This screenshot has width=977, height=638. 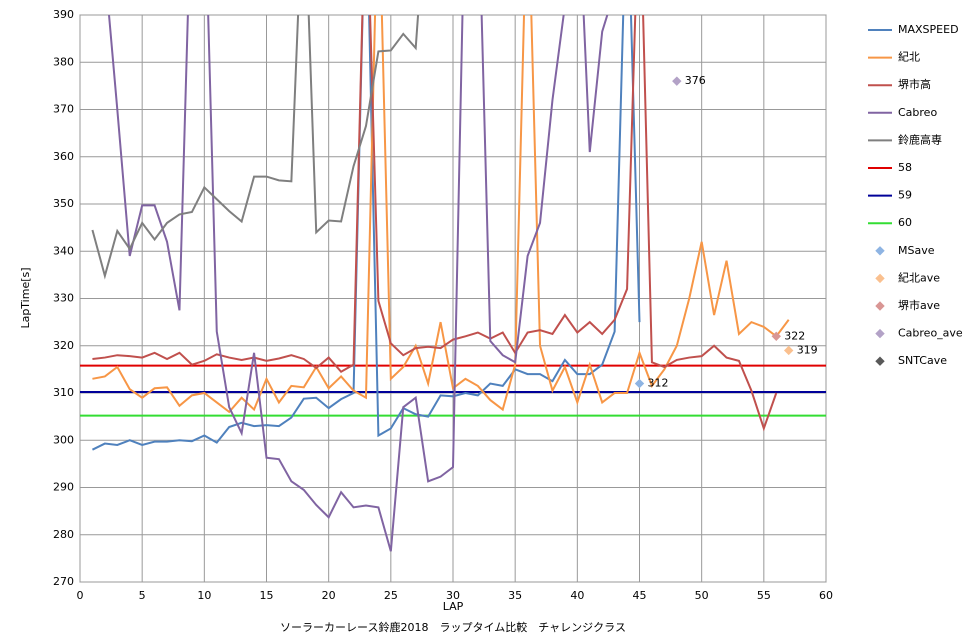 I want to click on x-tick-label: 5, so click(x=142, y=595).